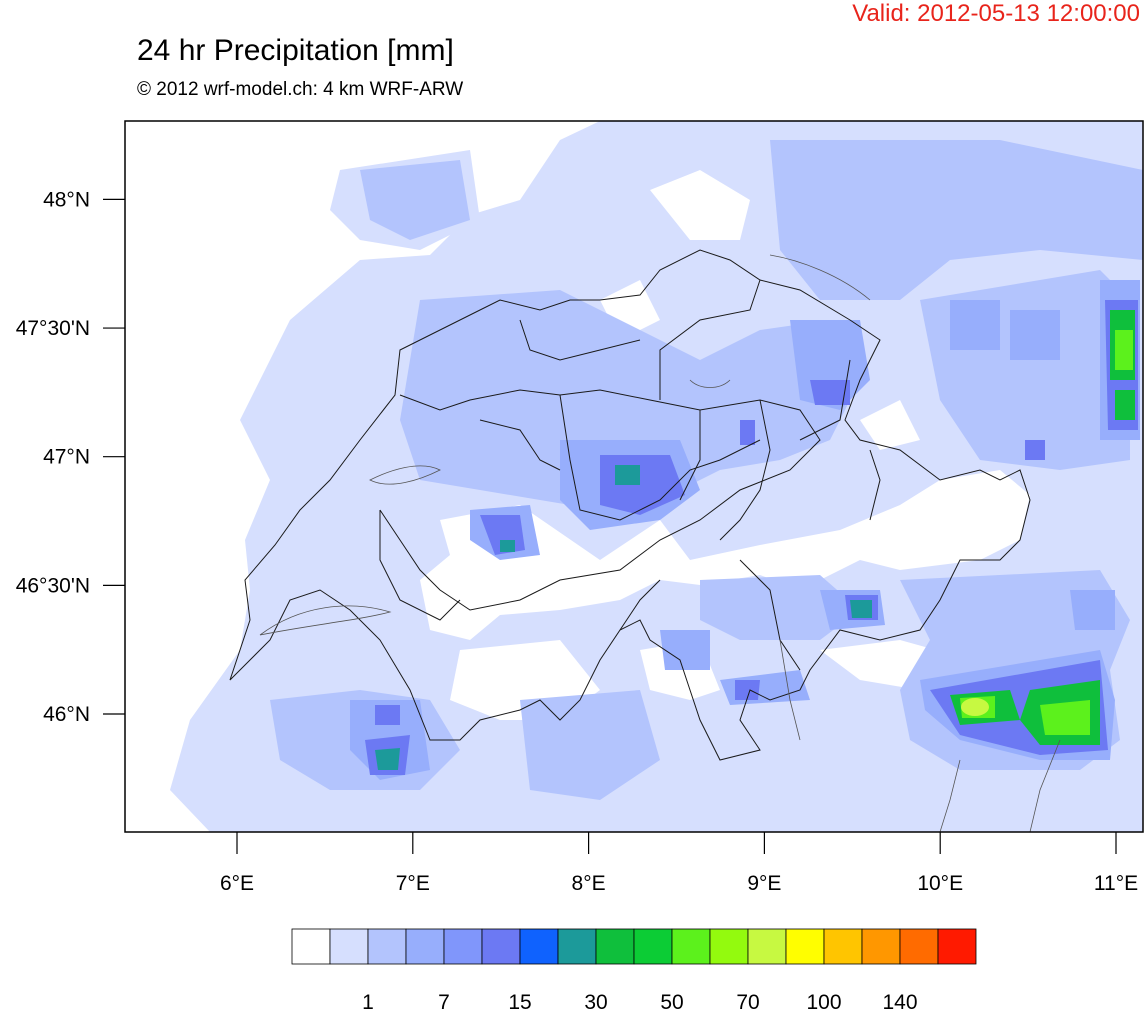 This screenshot has height=1011, width=1144. What do you see at coordinates (679, 863) in the screenshot?
I see `longitude-axis: 6°E 7°E 8°E 9°E 10°E 11°E` at bounding box center [679, 863].